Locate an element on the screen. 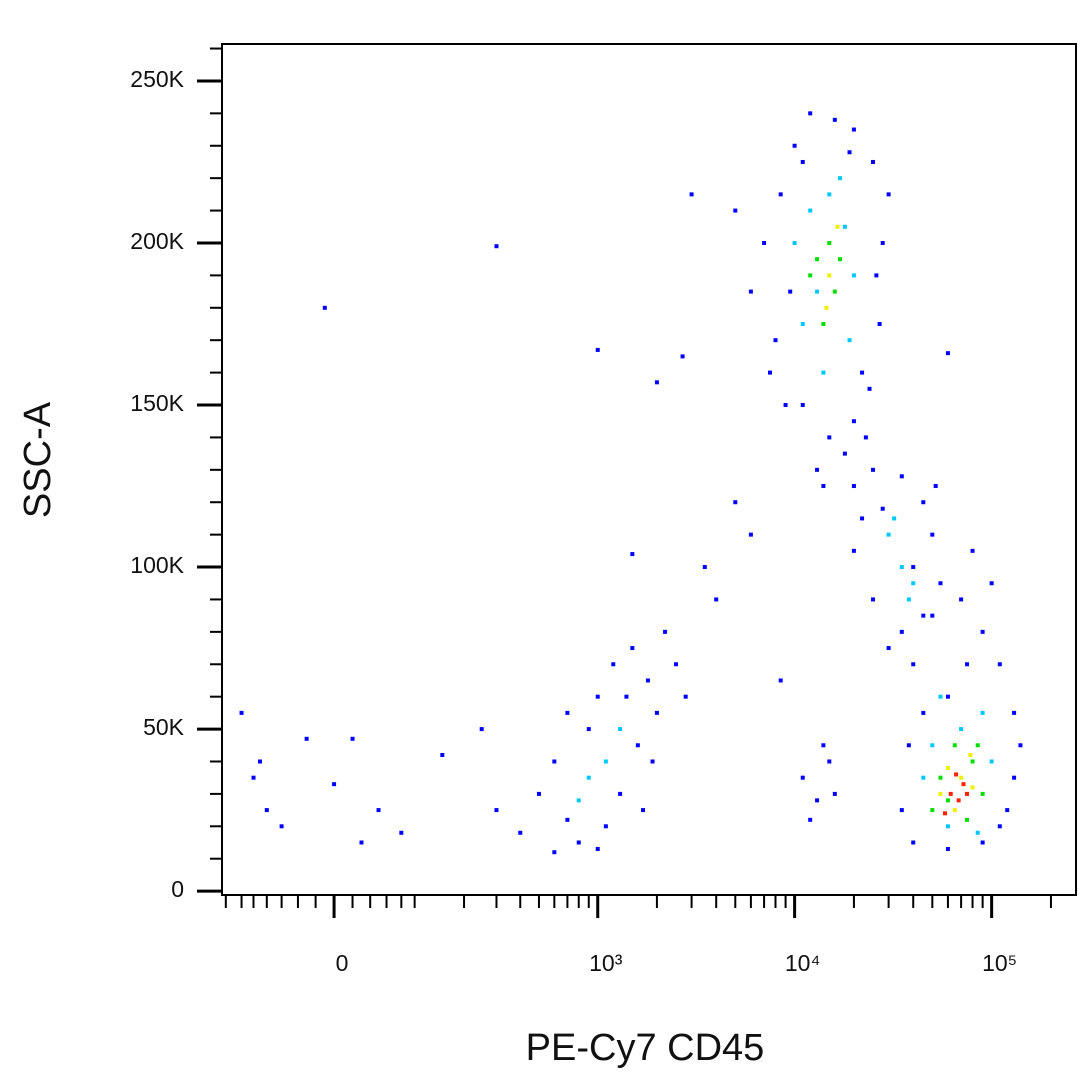  y-tick-label: 100K is located at coordinates (157, 565).